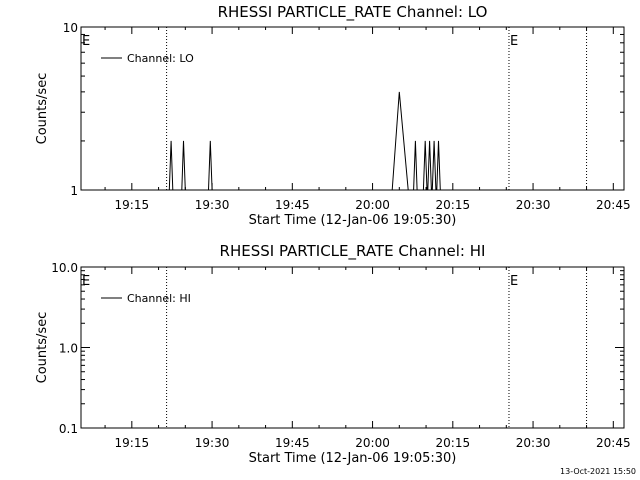 Image resolution: width=640 pixels, height=480 pixels. What do you see at coordinates (68, 429) in the screenshot?
I see `y-tick-label: 0.1` at bounding box center [68, 429].